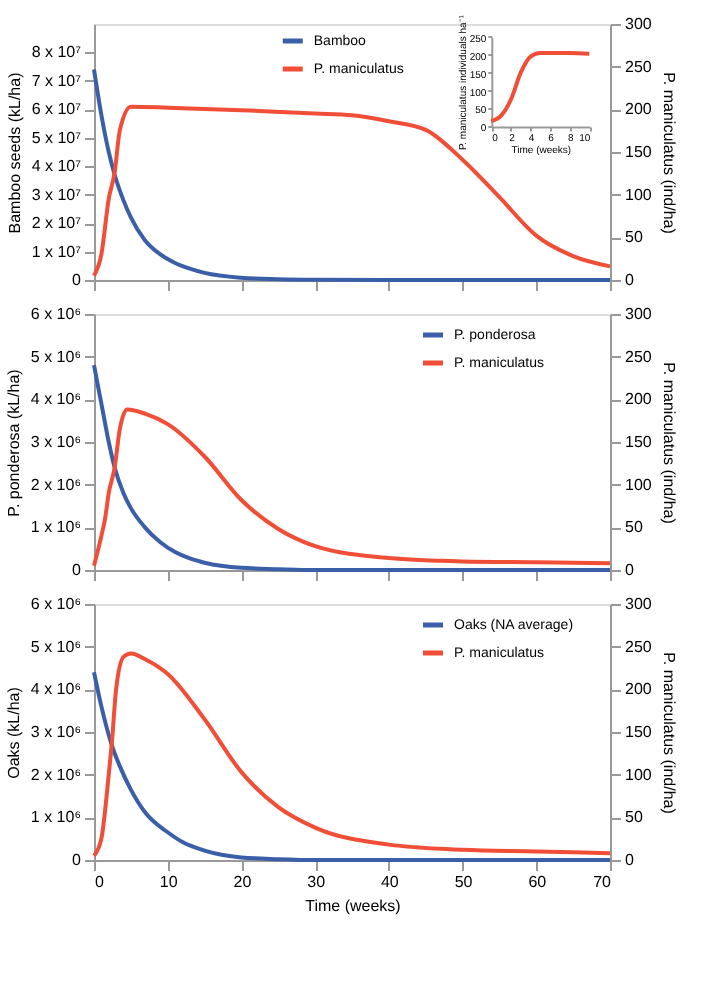  What do you see at coordinates (56, 137) in the screenshot?
I see `y-tick-label: 5 x 10⁷` at bounding box center [56, 137].